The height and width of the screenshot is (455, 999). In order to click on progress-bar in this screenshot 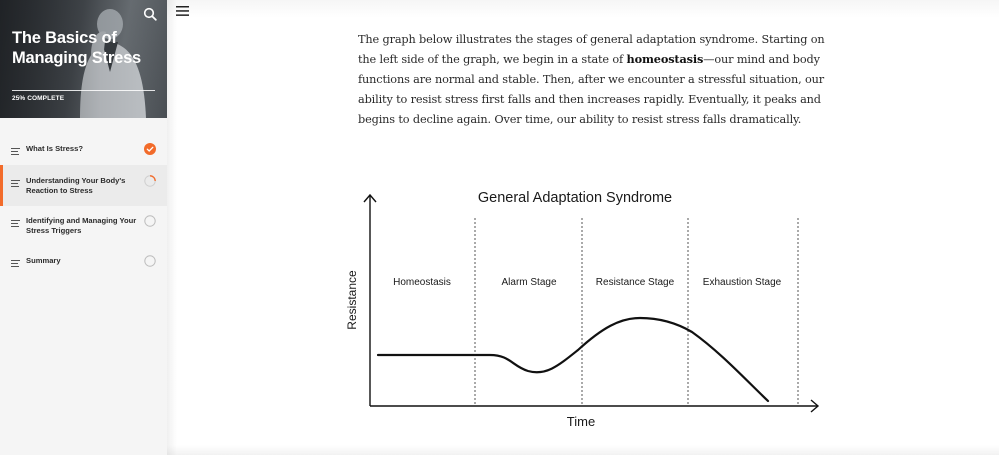, I will do `click(83, 90)`.